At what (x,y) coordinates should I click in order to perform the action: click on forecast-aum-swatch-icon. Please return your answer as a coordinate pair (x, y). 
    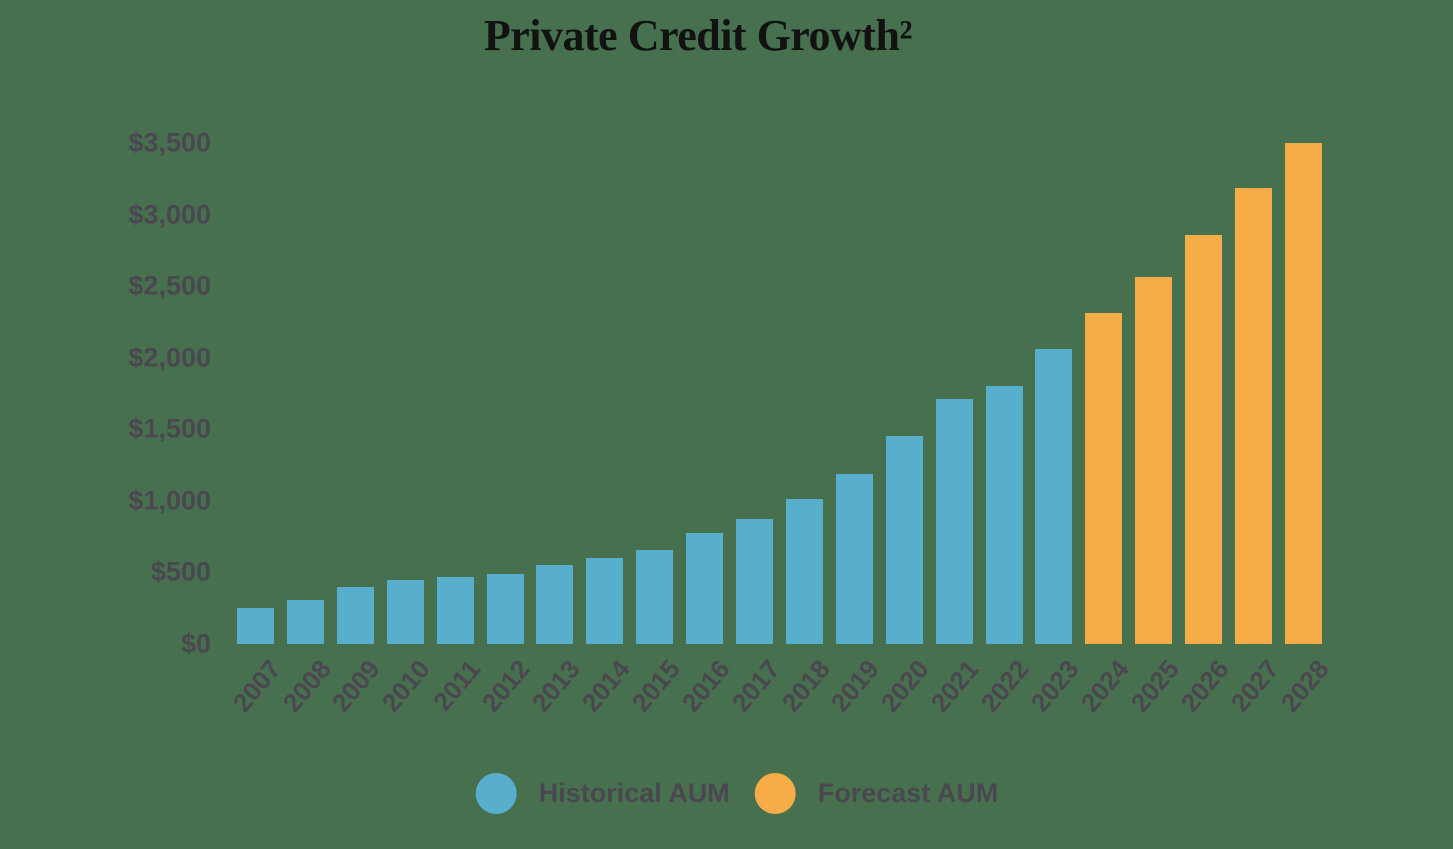
    Looking at the image, I should click on (775, 793).